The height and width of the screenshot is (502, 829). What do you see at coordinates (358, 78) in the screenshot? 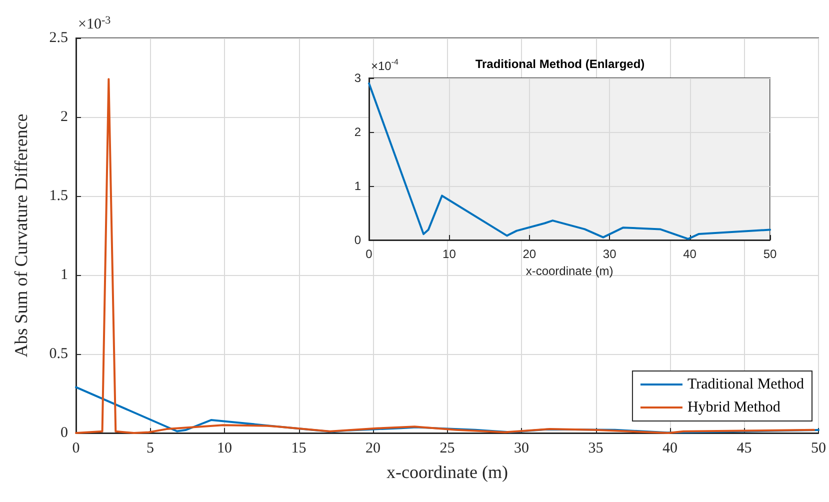
I see `y-tick-label: 3` at bounding box center [358, 78].